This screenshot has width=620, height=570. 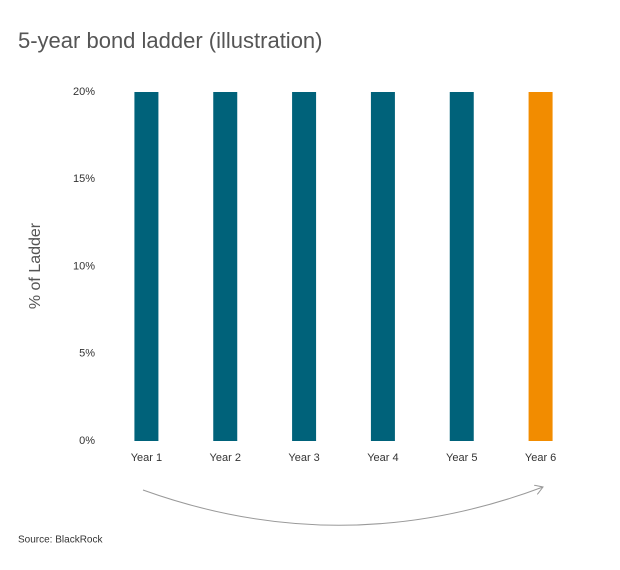 What do you see at coordinates (225, 458) in the screenshot?
I see `x-tick-label: Year 2` at bounding box center [225, 458].